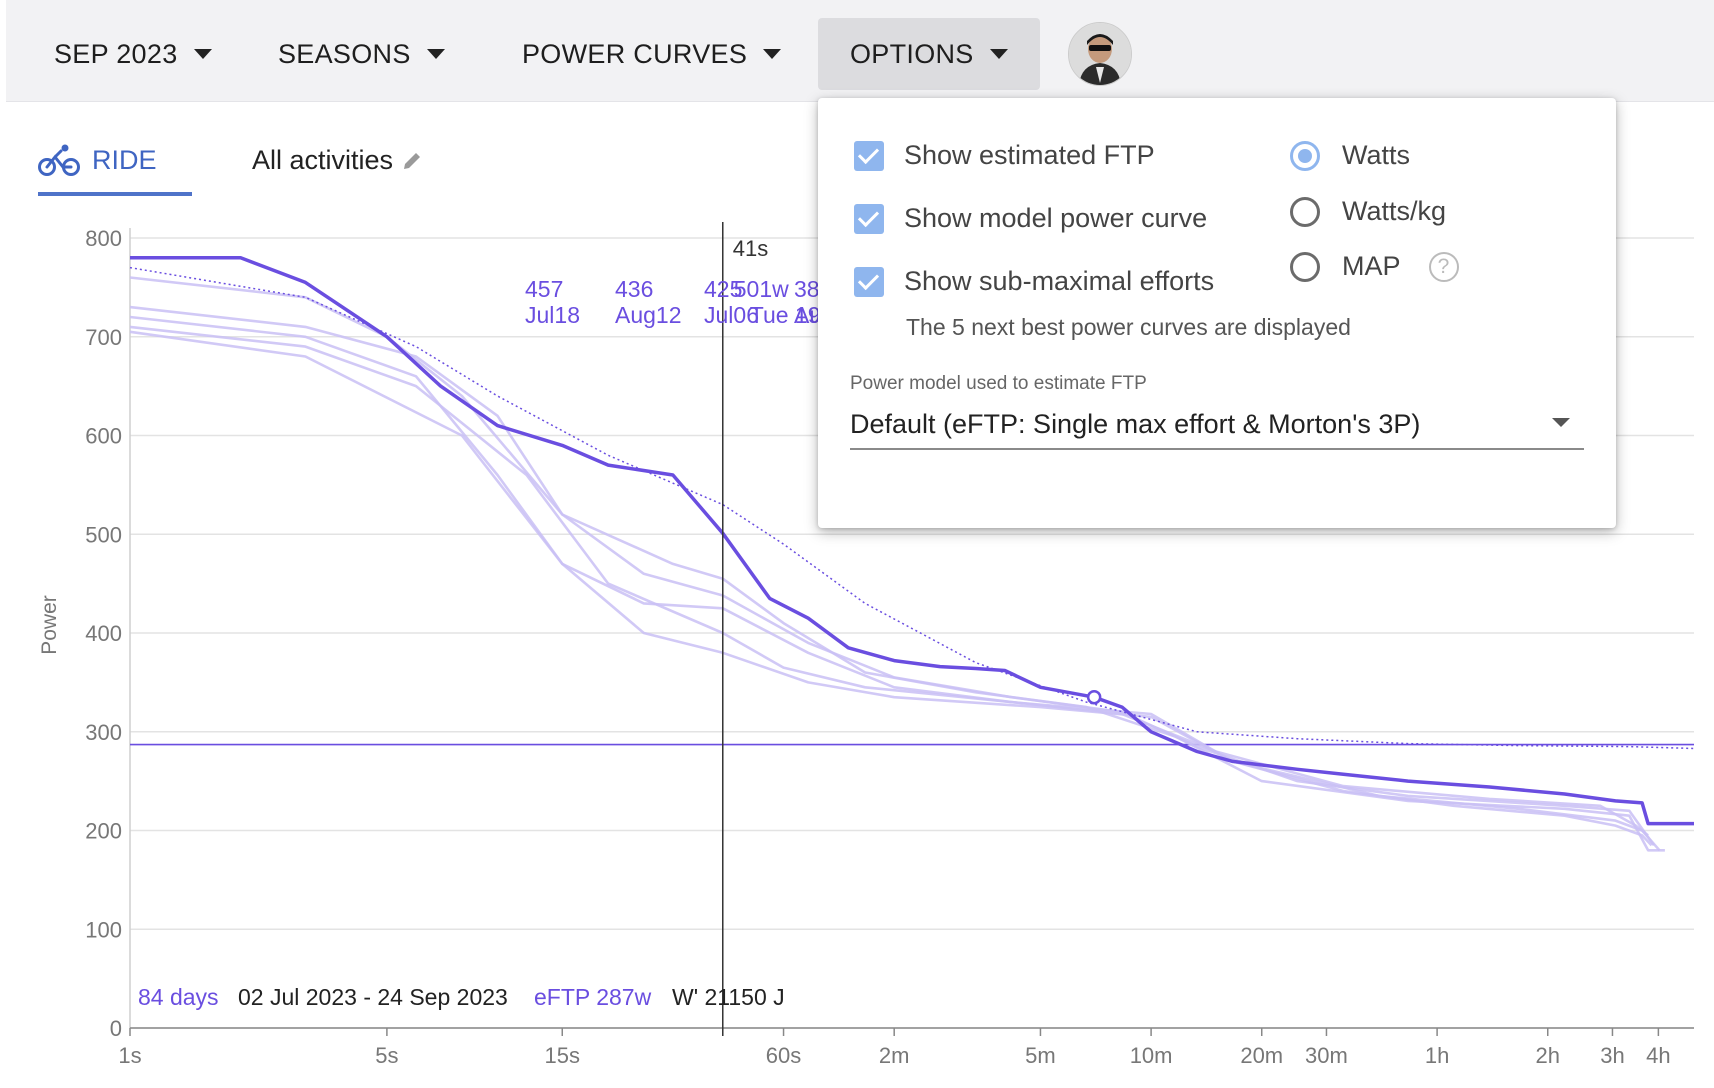  Describe the element at coordinates (1059, 281) in the screenshot. I see `show-submax-label: Show sub-maximal efforts` at that location.